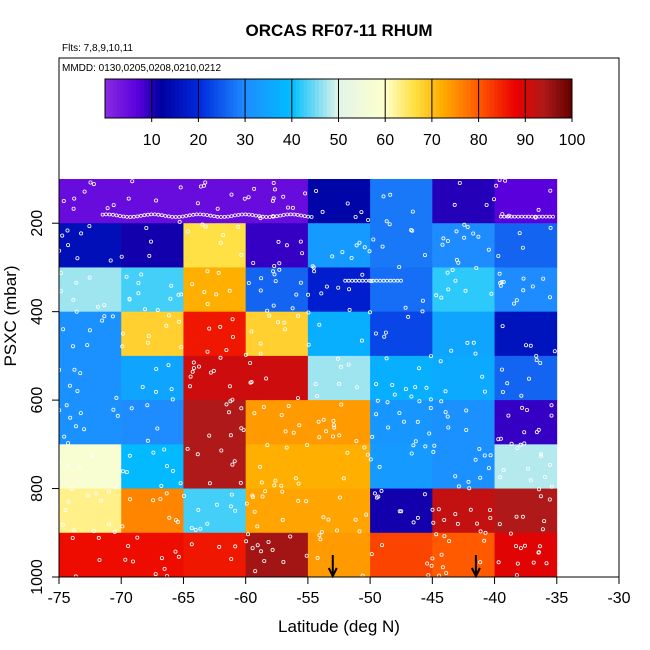  I want to click on x-tick-label: -75, so click(58, 598).